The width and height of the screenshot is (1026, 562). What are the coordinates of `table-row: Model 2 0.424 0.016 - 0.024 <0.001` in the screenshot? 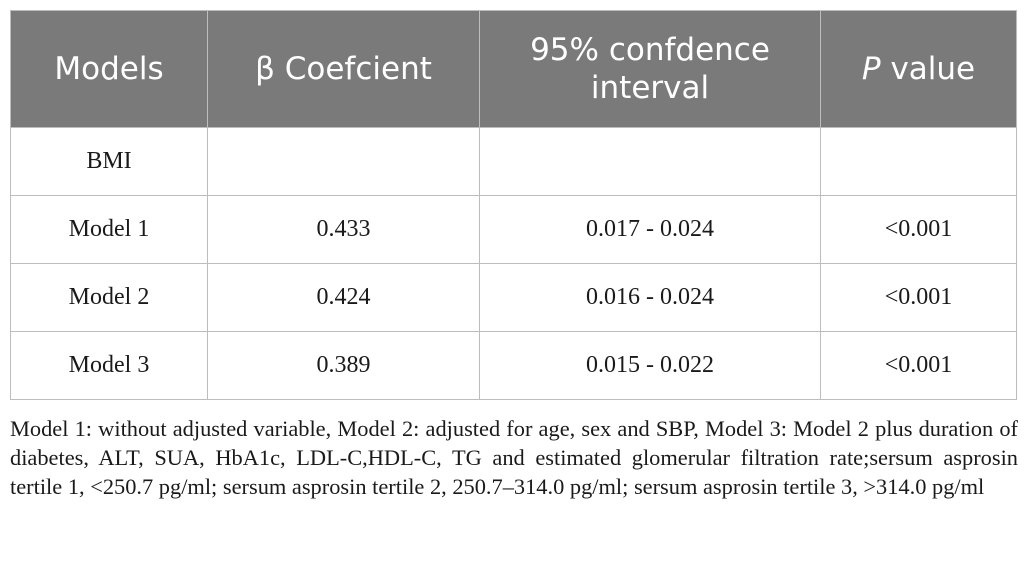 It's located at (513, 297).